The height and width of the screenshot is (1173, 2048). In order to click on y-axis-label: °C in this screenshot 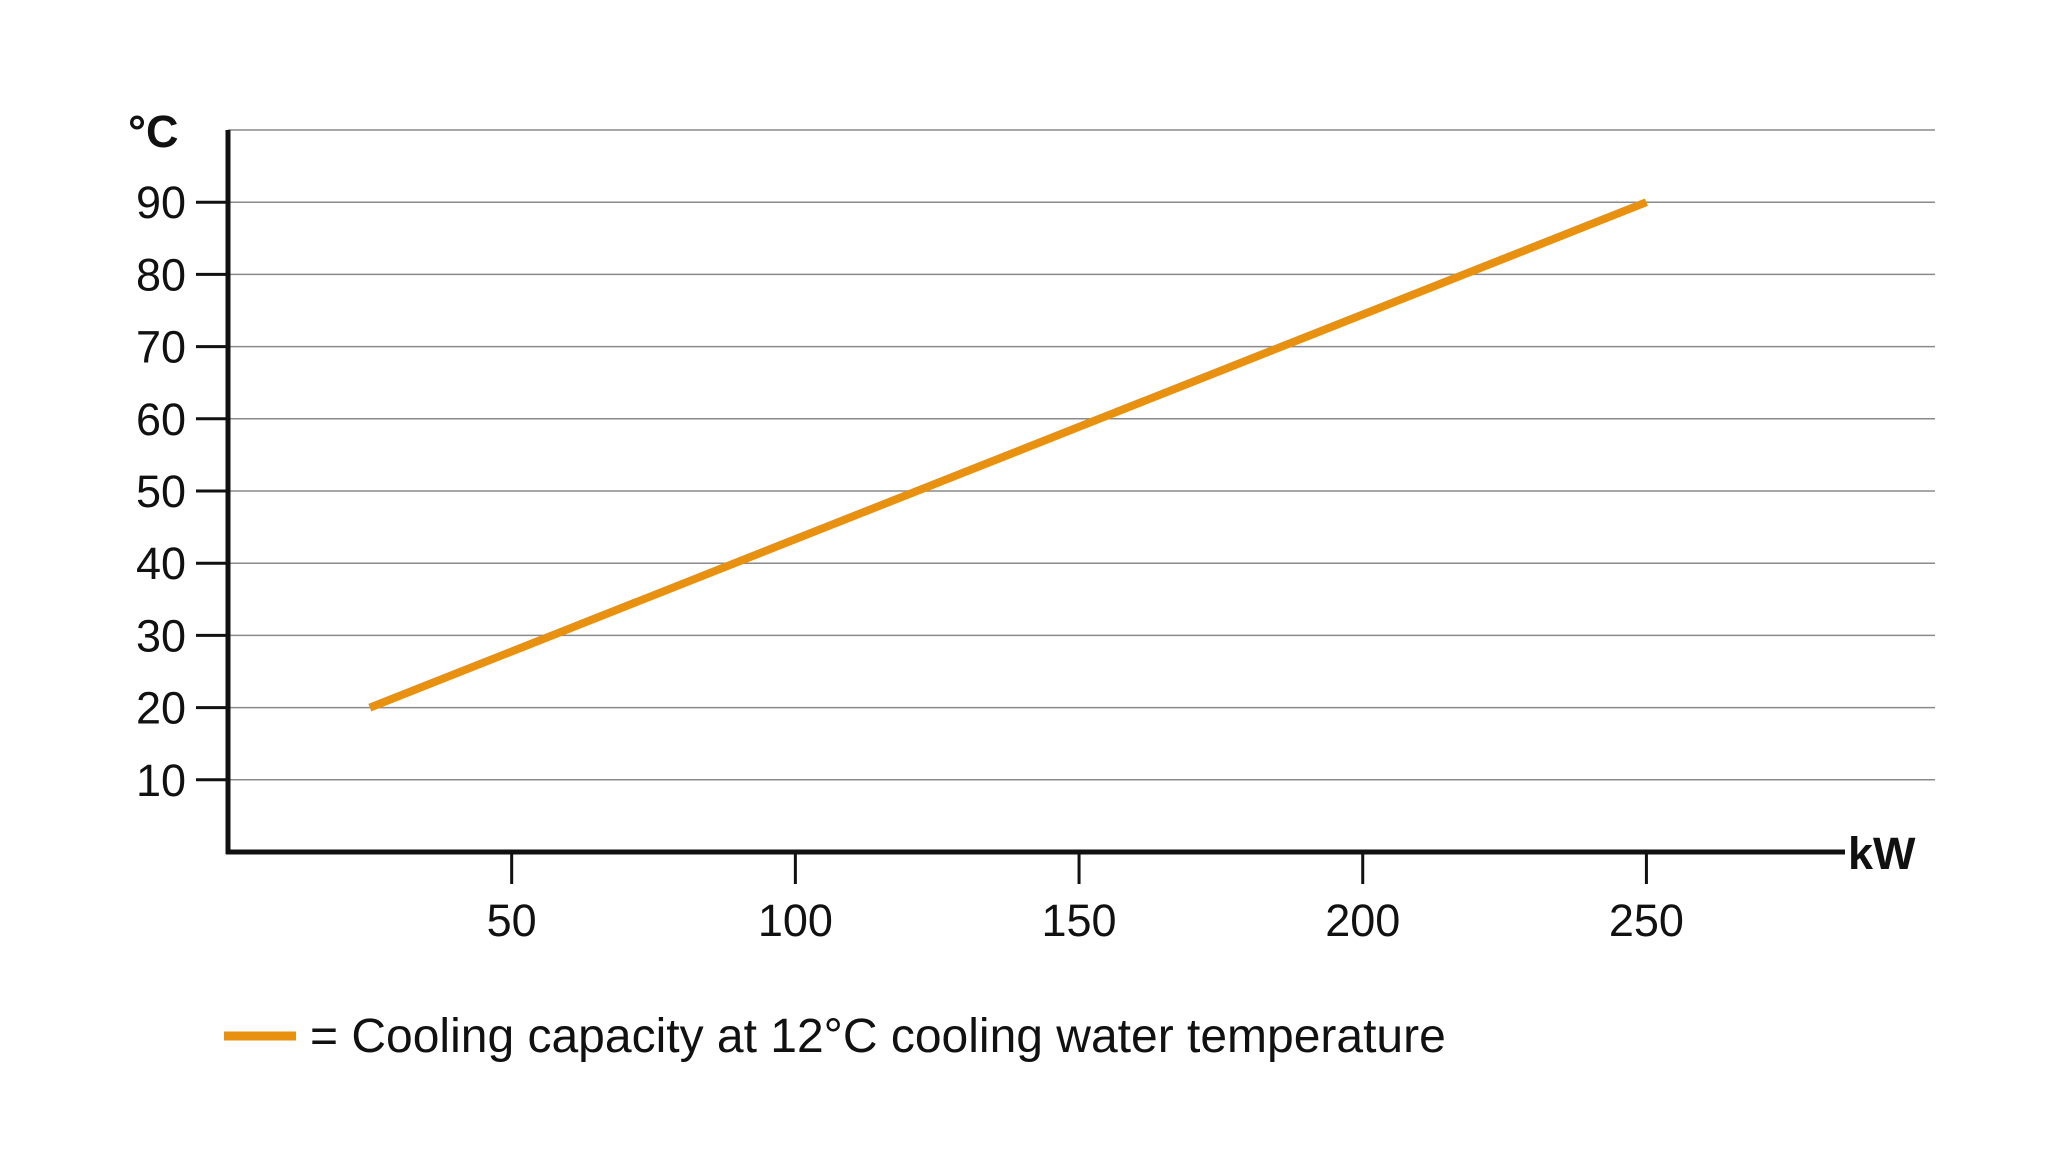, I will do `click(153, 131)`.